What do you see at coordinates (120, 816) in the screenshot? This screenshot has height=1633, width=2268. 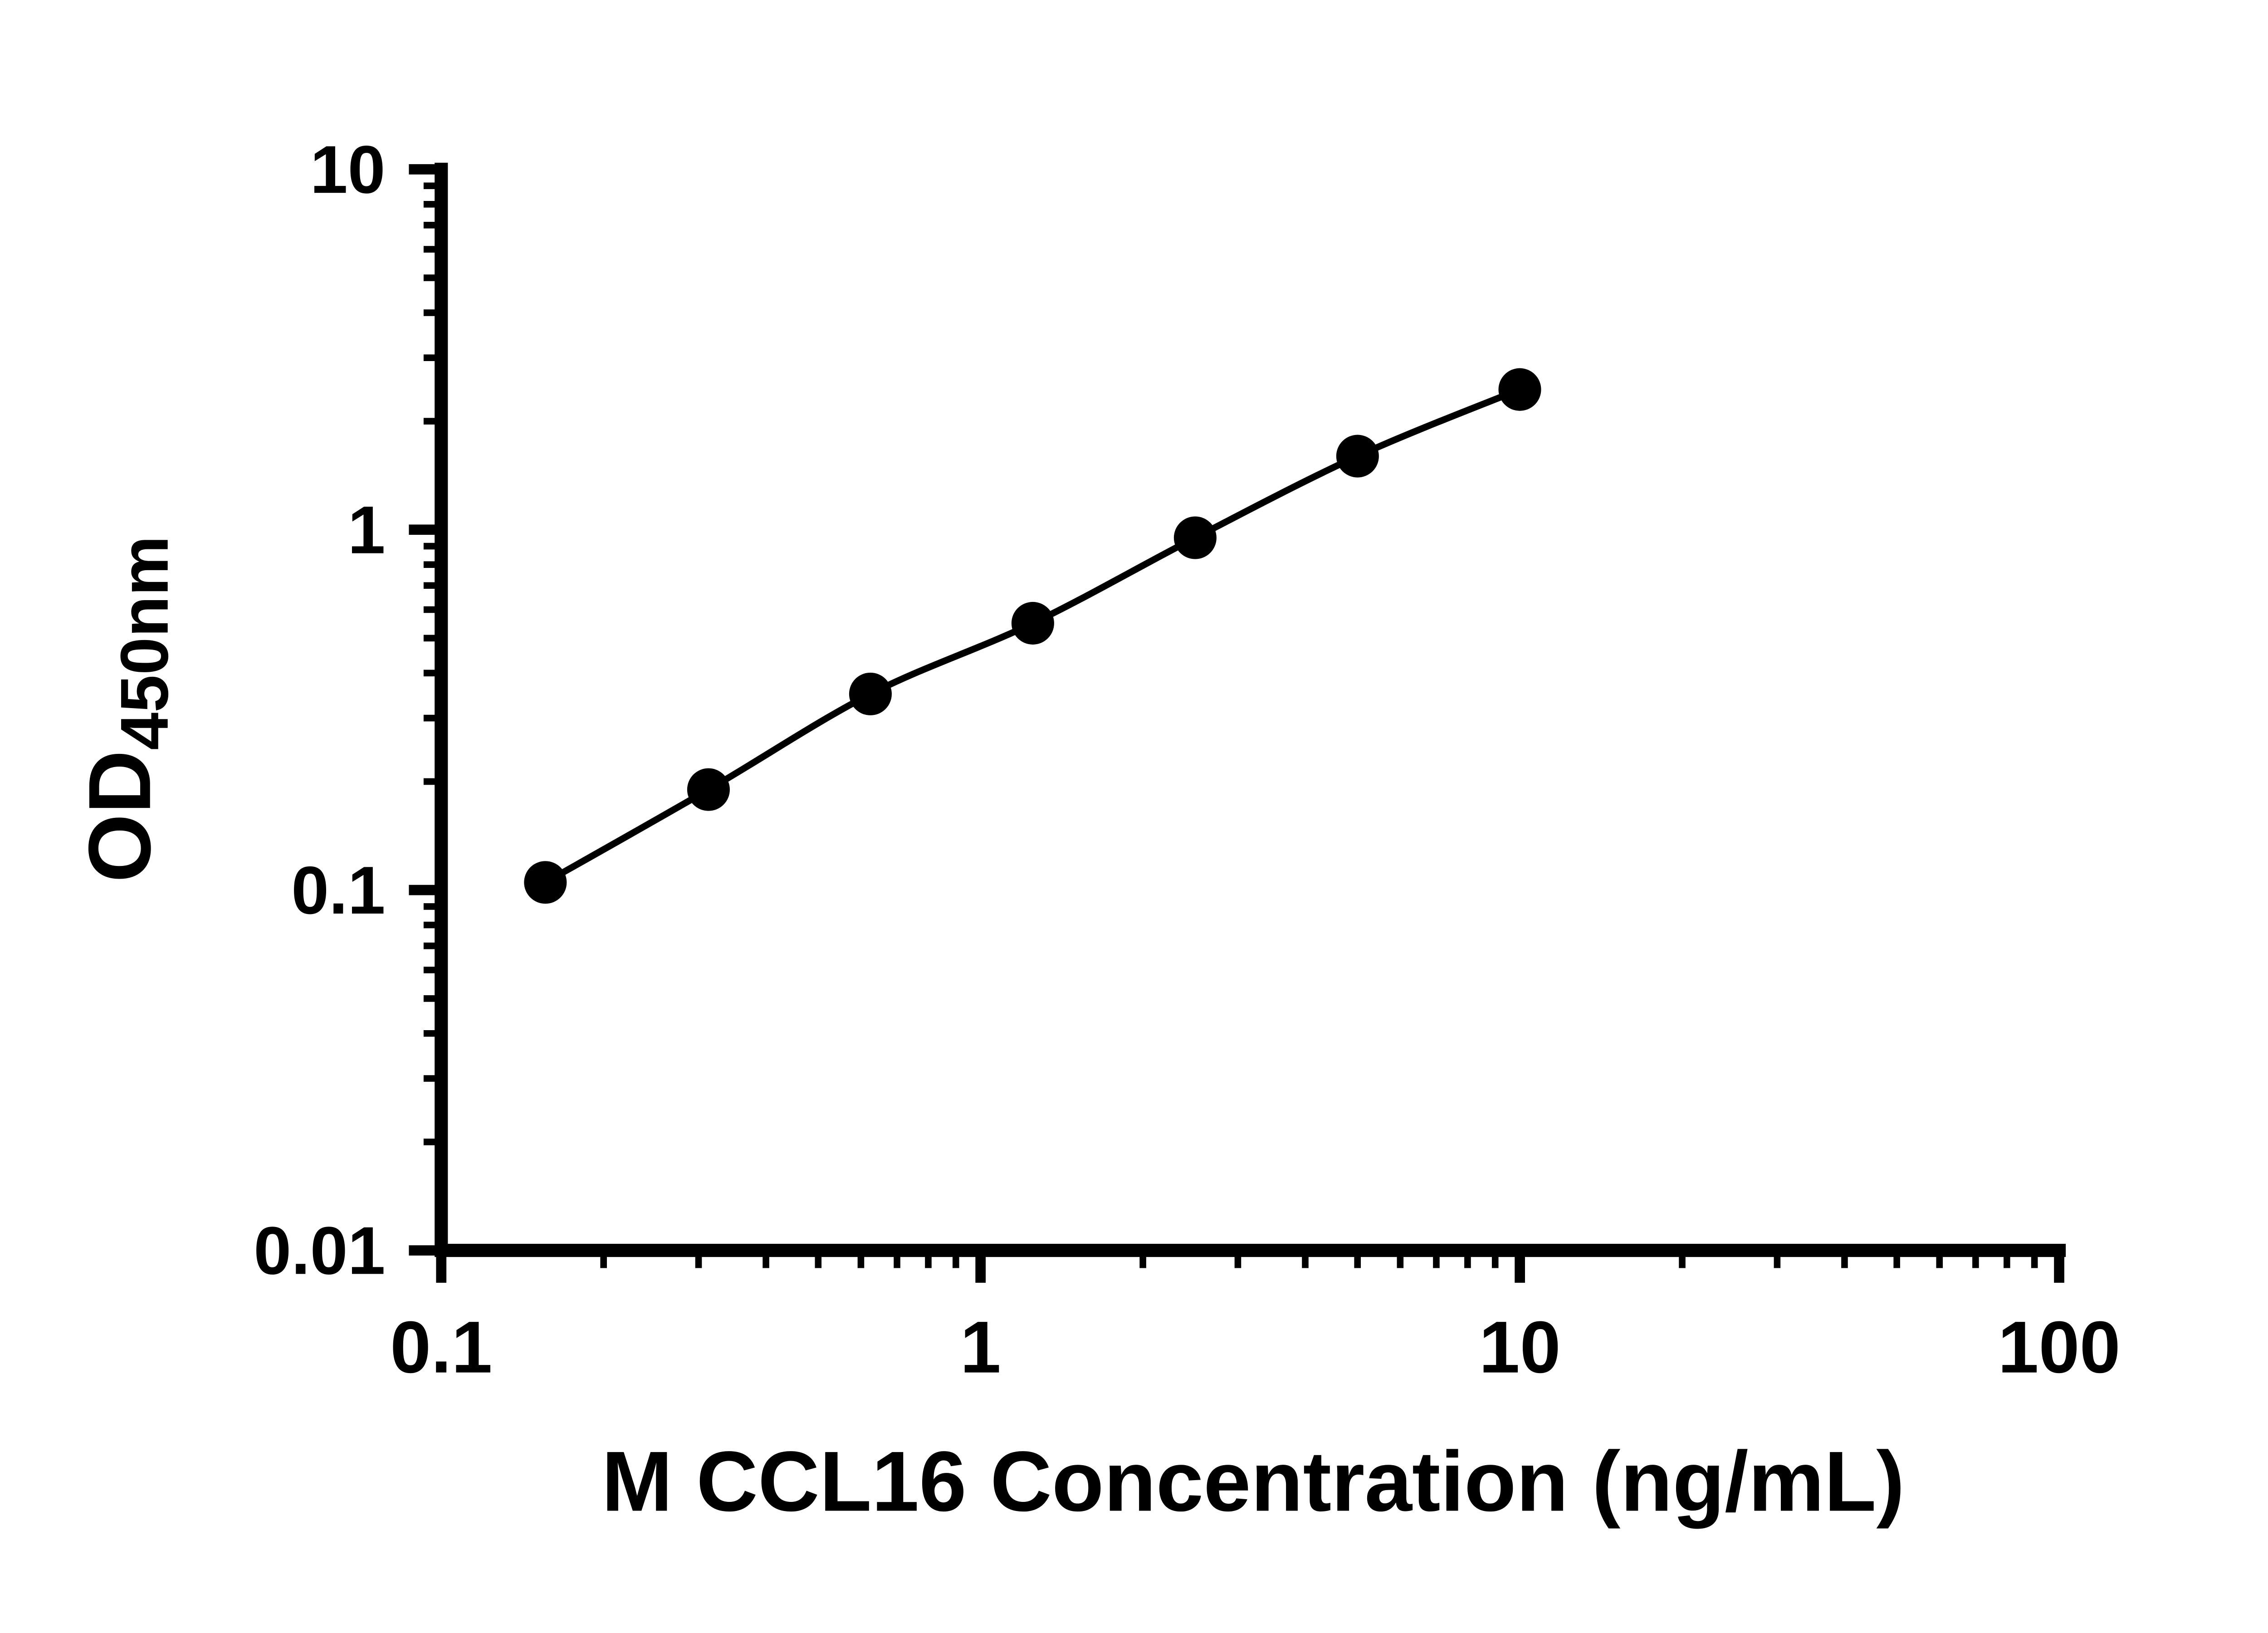 I see `y-axis-title-main: OD` at bounding box center [120, 816].